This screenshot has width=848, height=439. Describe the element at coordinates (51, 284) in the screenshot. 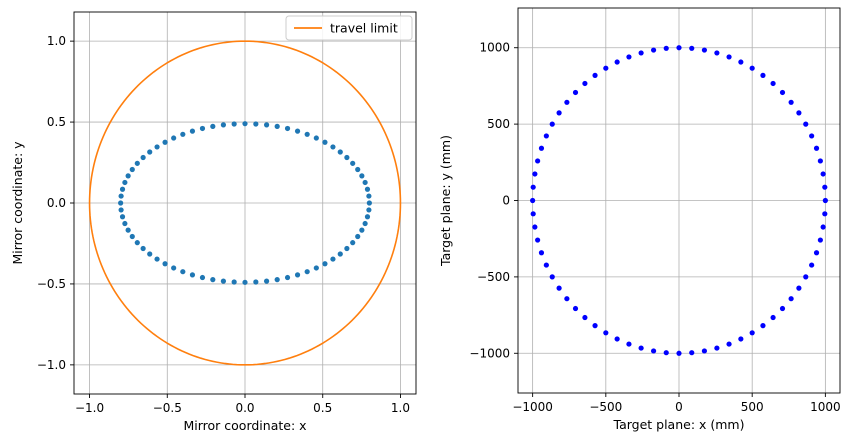

I see `y-tick-label: −0.5` at that location.